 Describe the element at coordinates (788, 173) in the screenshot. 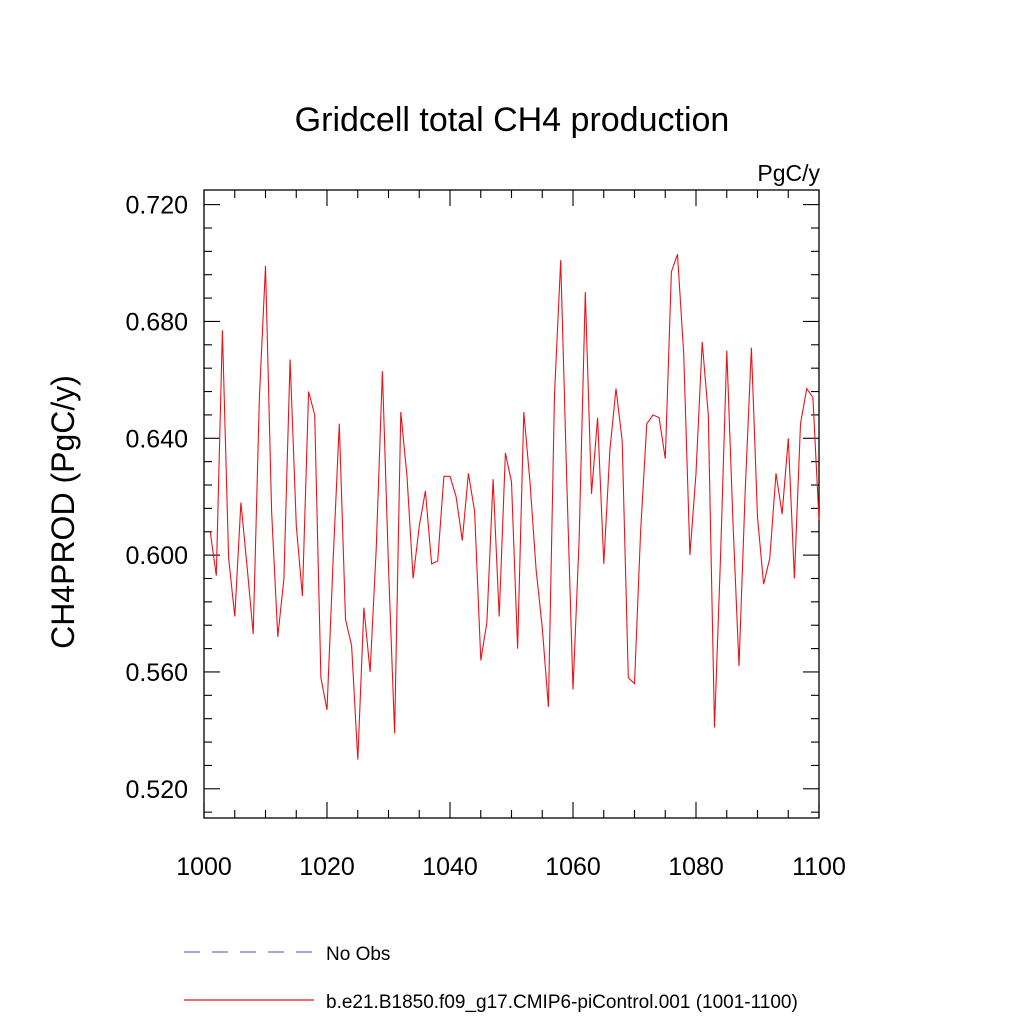

I see `units-label: PgC/y` at that location.